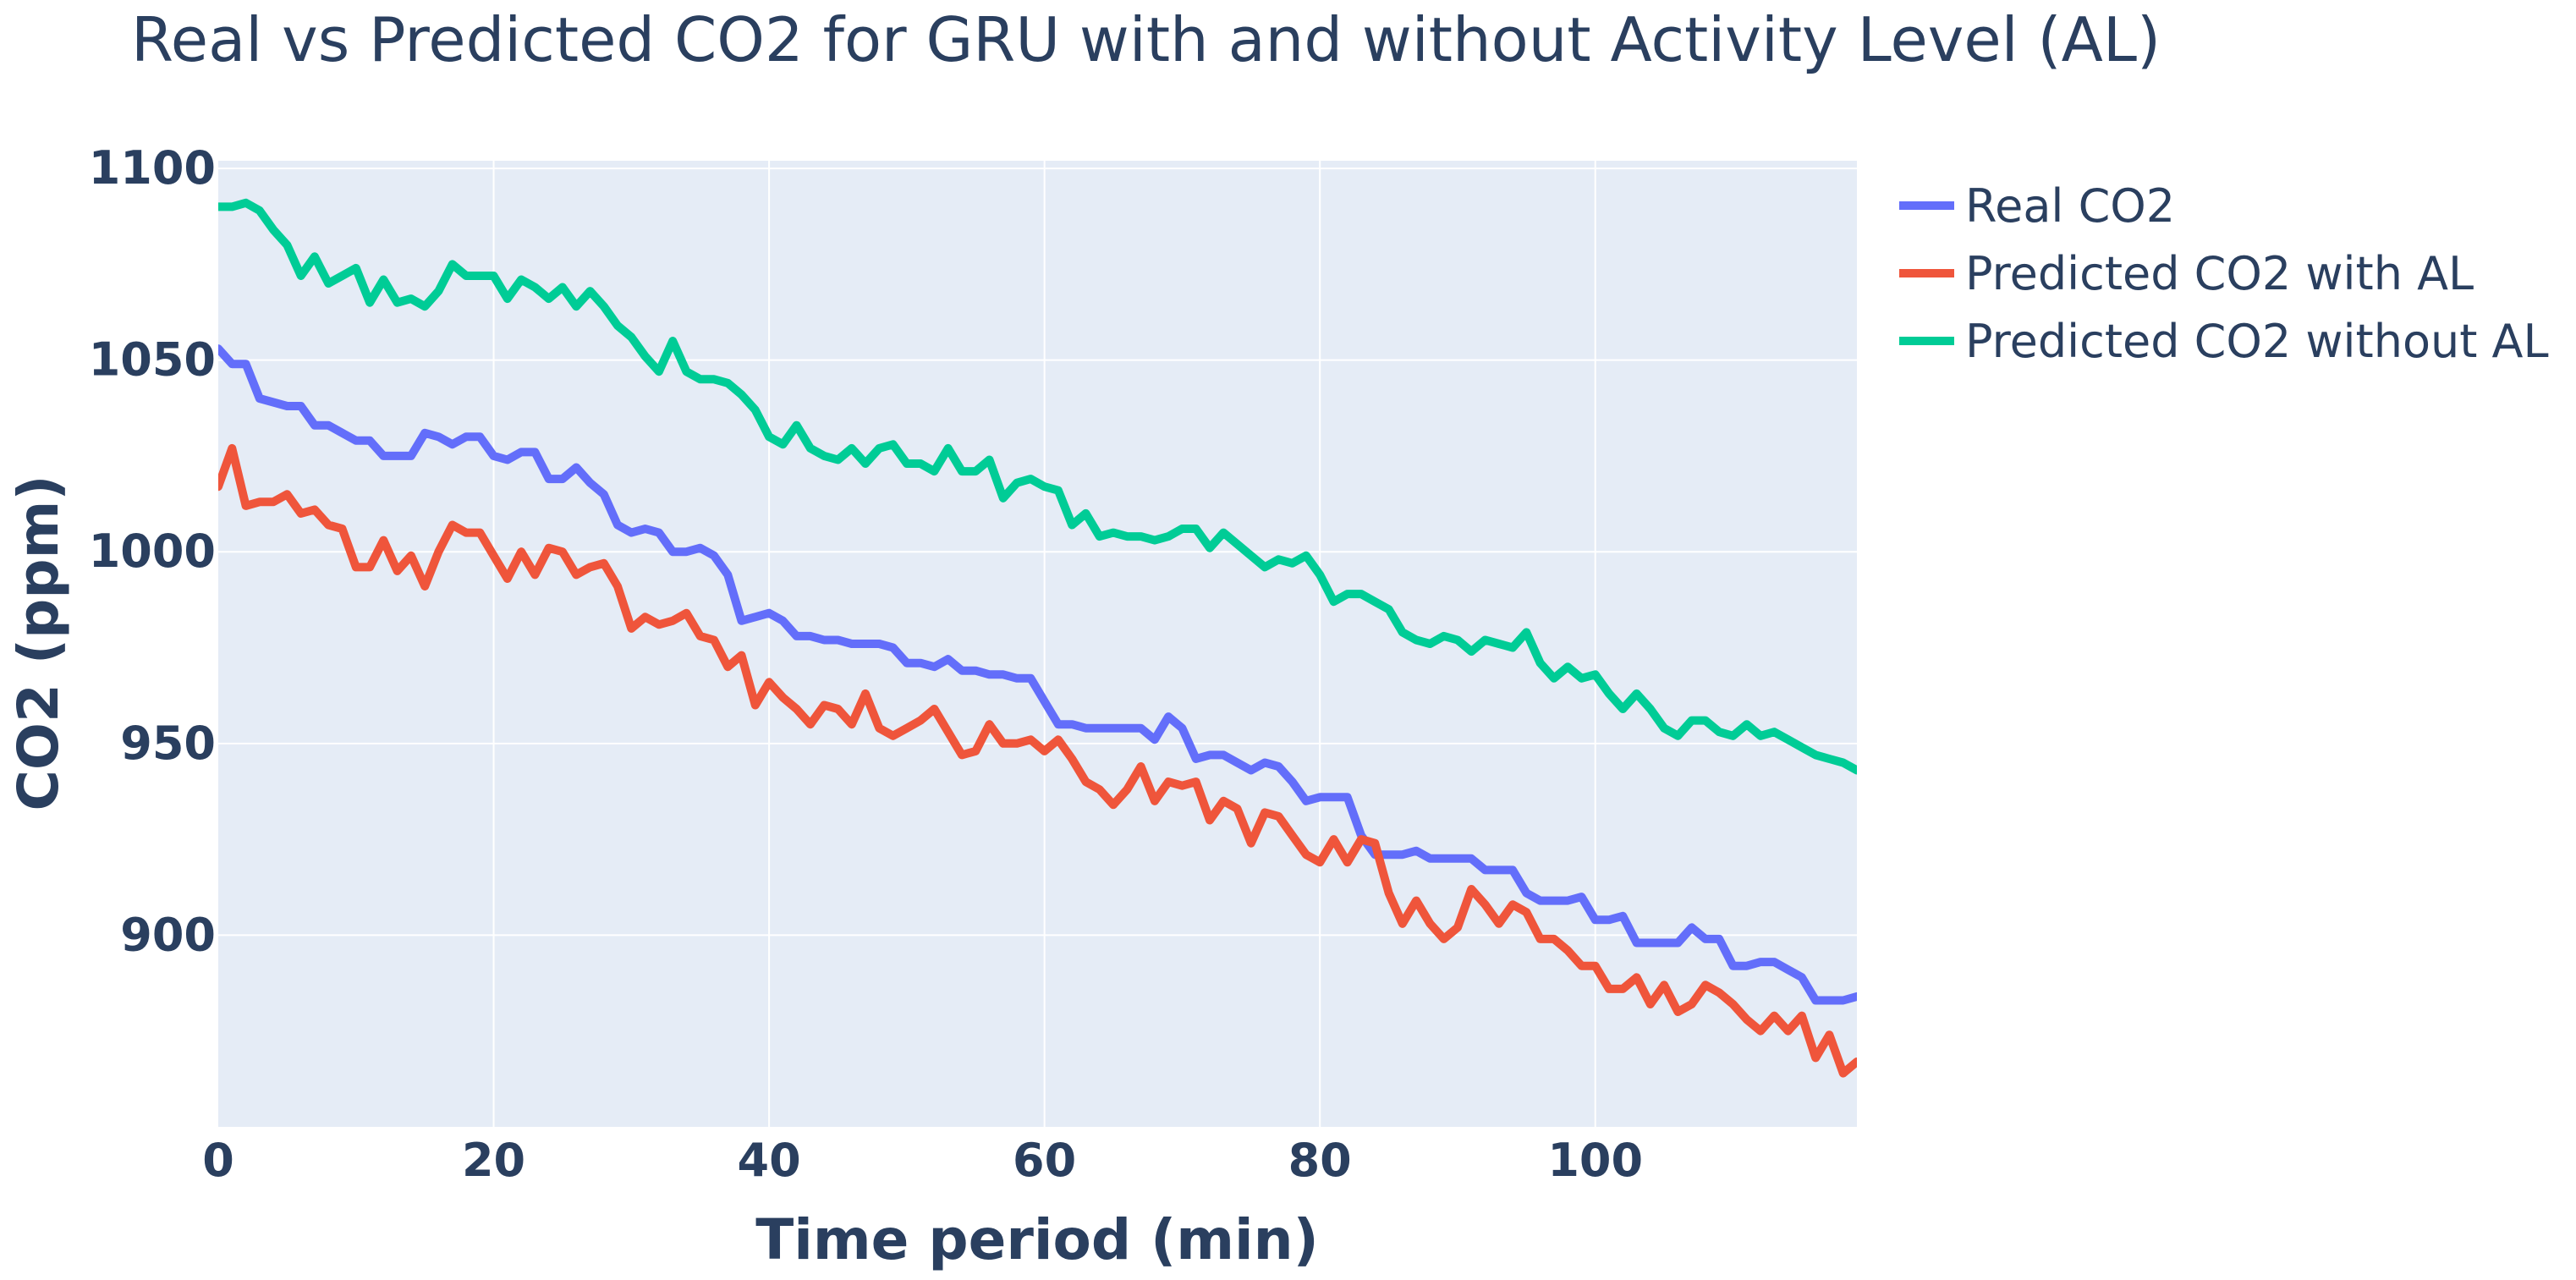  Describe the element at coordinates (2219, 273) in the screenshot. I see `legend-label: Predicted CO2 with AL` at that location.